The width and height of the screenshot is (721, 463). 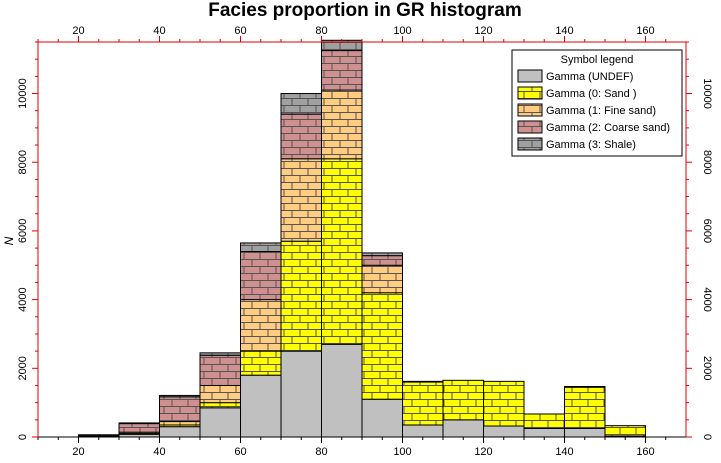 What do you see at coordinates (159, 452) in the screenshot?
I see `x-tick-label-bottom: 40` at bounding box center [159, 452].